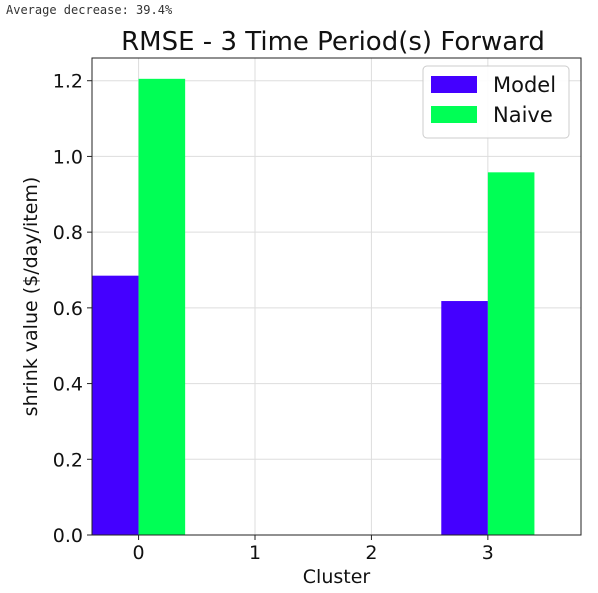  Describe the element at coordinates (68, 233) in the screenshot. I see `y-tick-label: 0.8` at that location.